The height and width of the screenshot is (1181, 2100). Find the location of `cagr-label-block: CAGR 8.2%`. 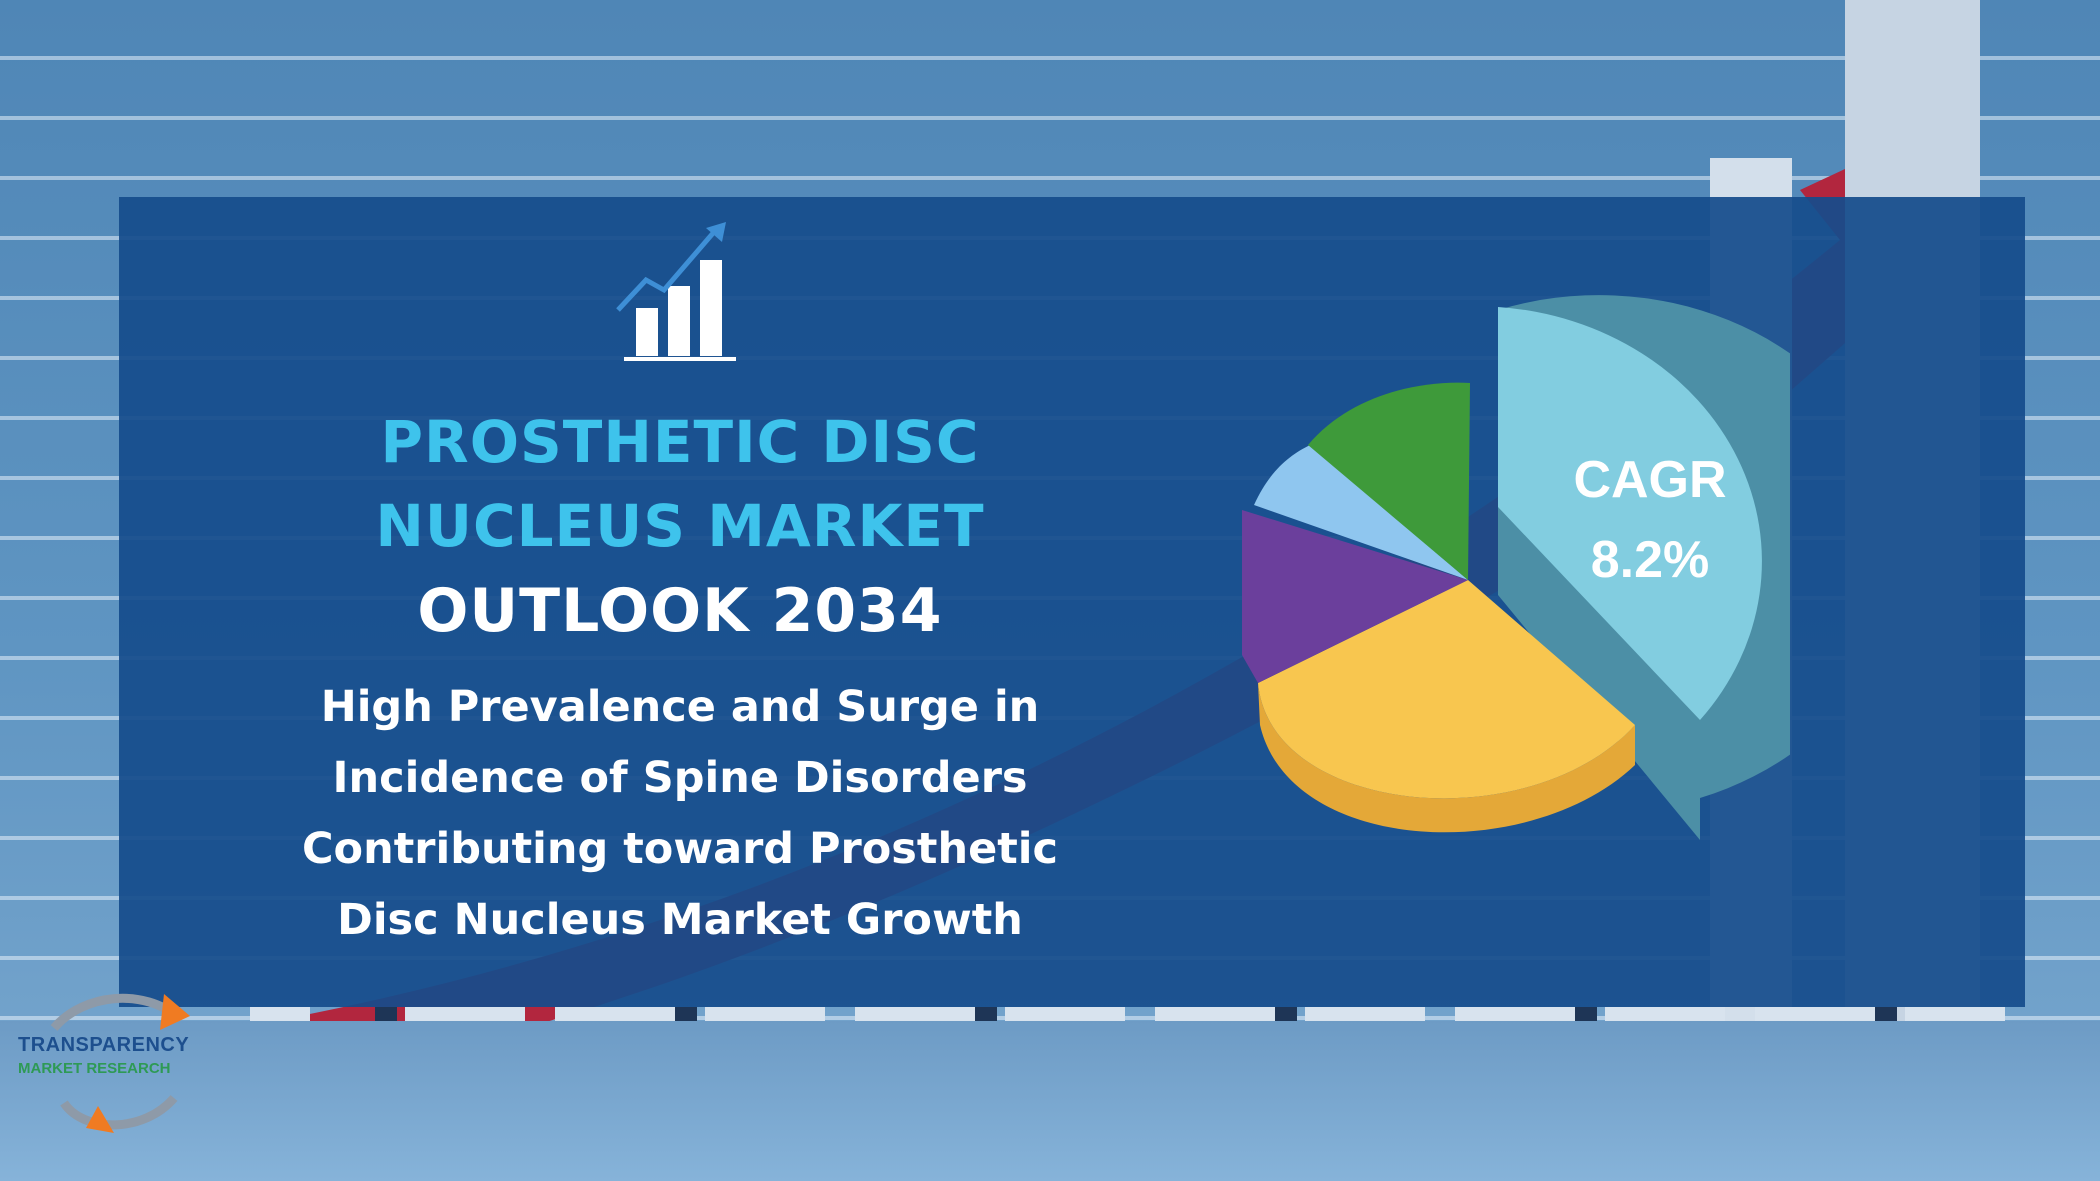

cagr-label-block: CAGR 8.2% is located at coordinates (1650, 520).